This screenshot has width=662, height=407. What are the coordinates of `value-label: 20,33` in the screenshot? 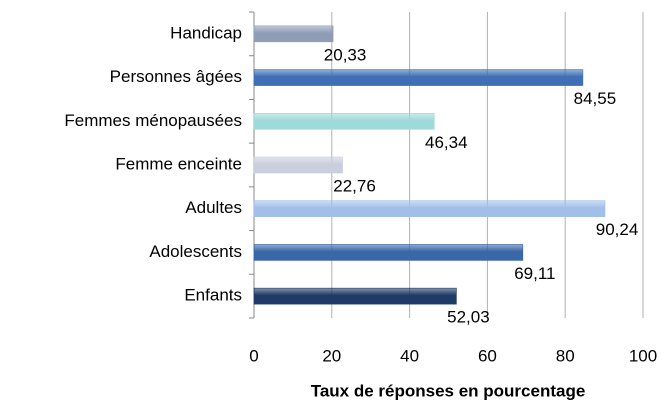 It's located at (345, 54).